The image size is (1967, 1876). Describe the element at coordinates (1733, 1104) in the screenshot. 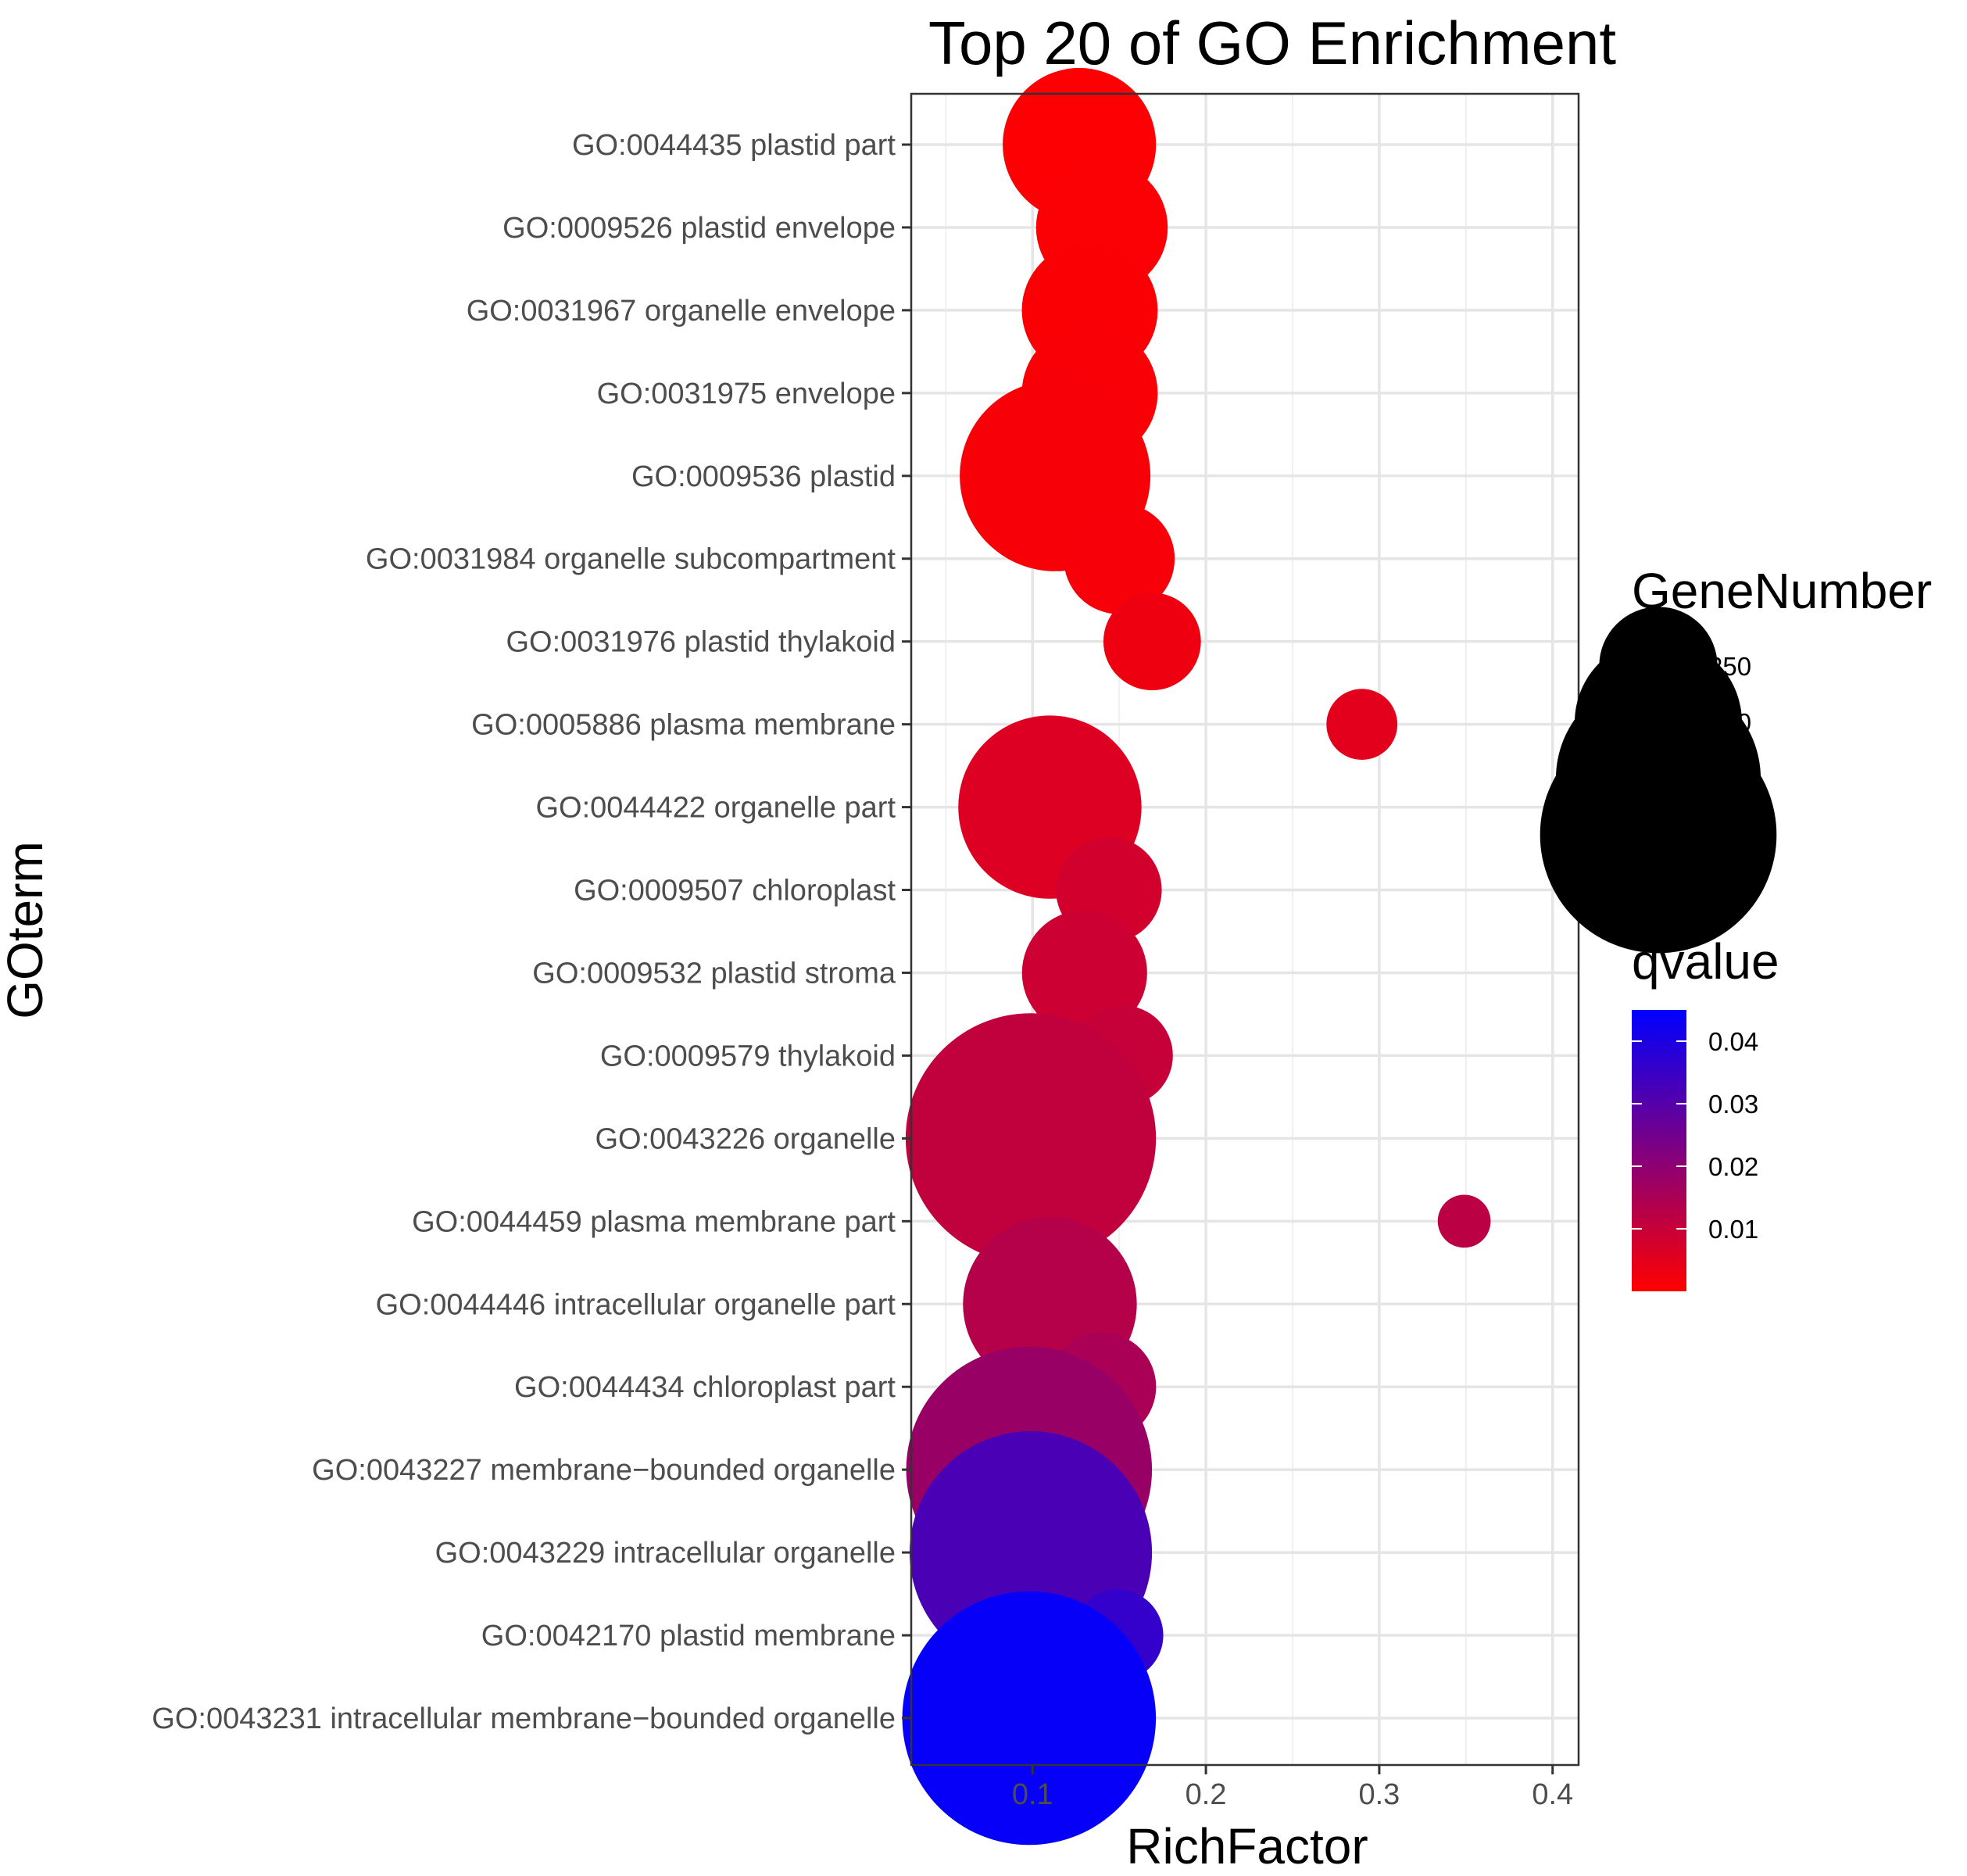

I see `colorbar-label: 0.03` at that location.